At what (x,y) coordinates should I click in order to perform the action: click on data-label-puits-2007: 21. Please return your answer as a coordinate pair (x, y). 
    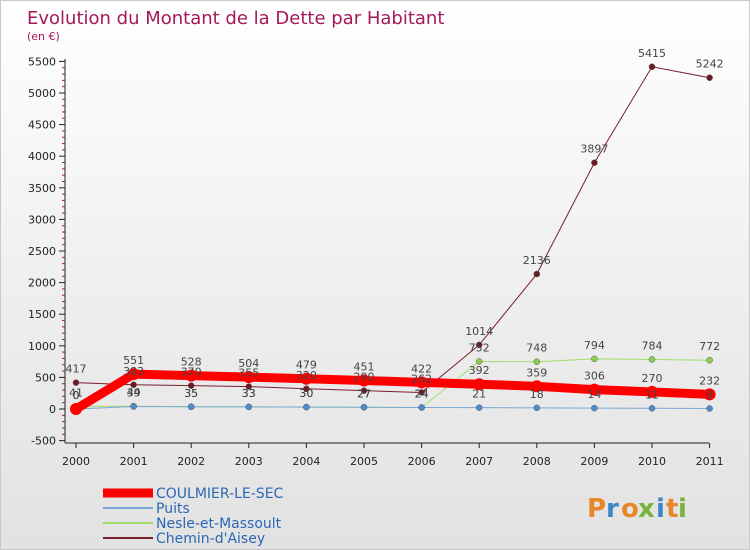
    Looking at the image, I should click on (479, 394).